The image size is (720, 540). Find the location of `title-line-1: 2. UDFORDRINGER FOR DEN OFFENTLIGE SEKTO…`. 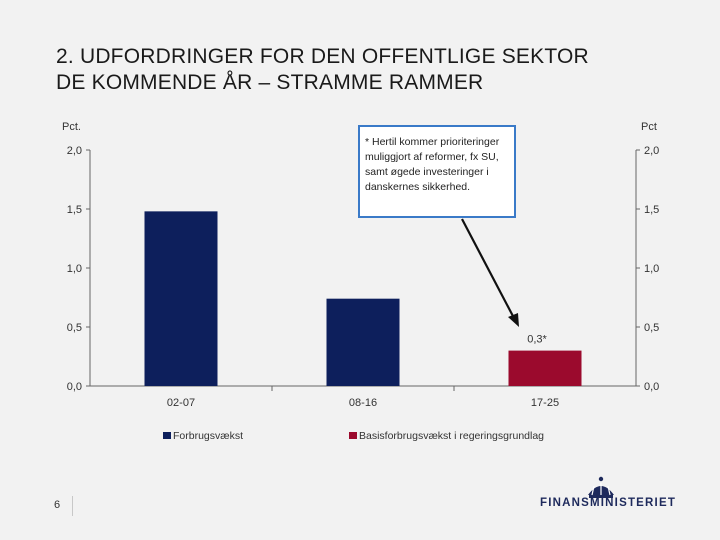

title-line-1: 2. UDFORDRINGER FOR DEN OFFENTLIGE SEKTO… is located at coordinates (322, 56).